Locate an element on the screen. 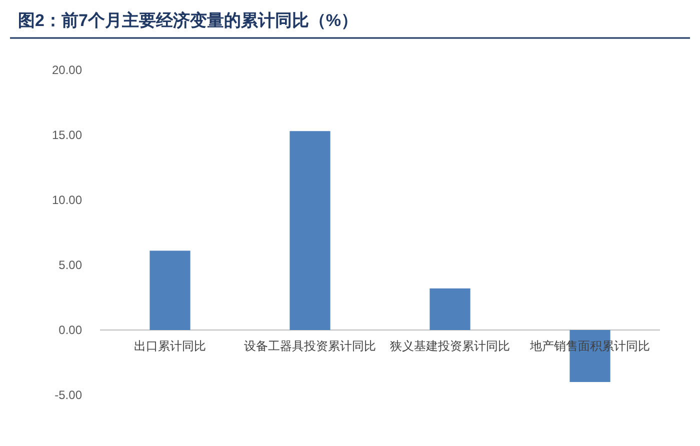  chart-title: 图2：前7个月主要经济变量的累计同比（%） is located at coordinates (188, 20).